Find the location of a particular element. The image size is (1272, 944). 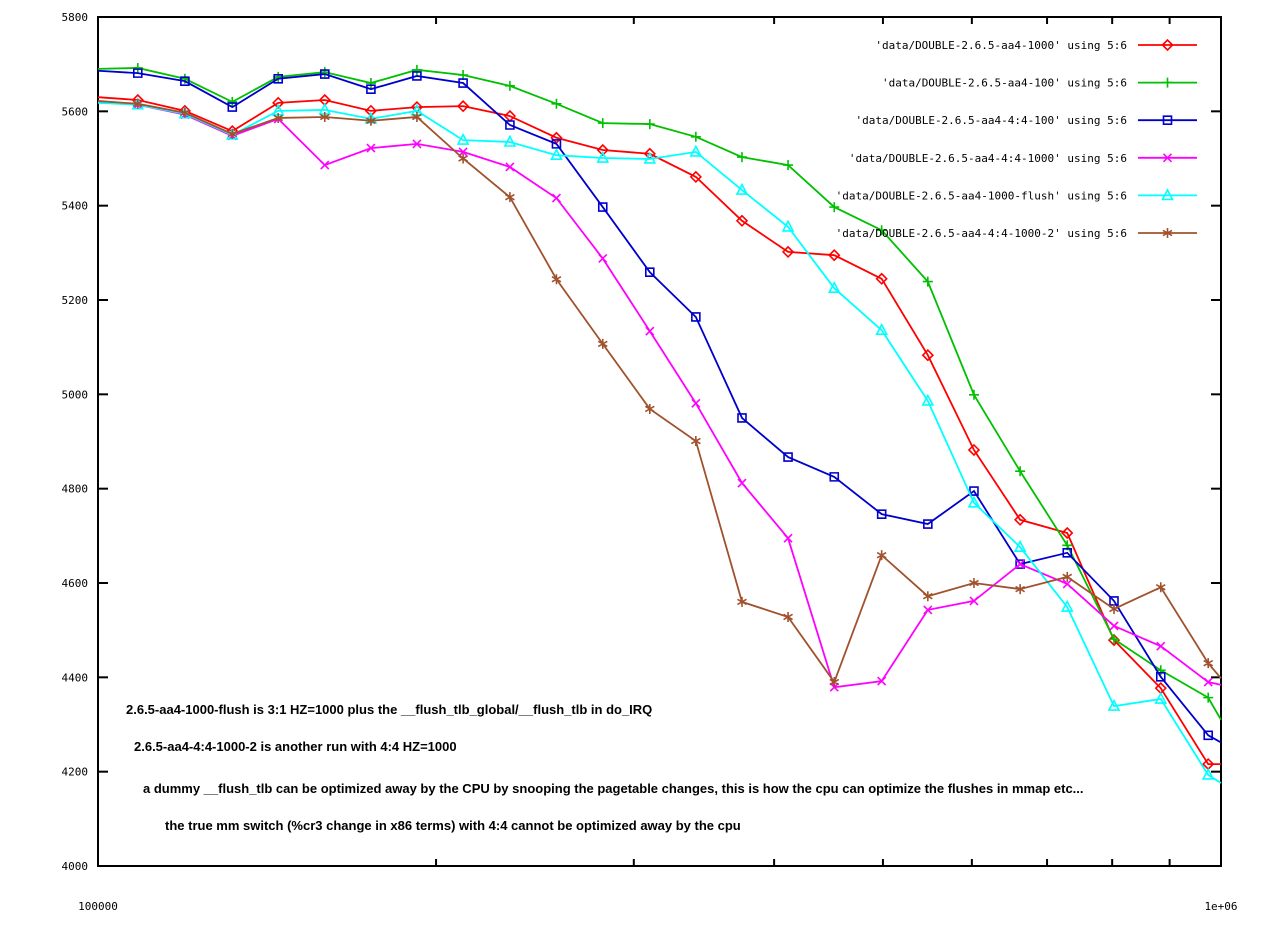

legend-label: 'data/DOUBLE-2.6.5-aa4-1000' using 5:6 is located at coordinates (1001, 45).